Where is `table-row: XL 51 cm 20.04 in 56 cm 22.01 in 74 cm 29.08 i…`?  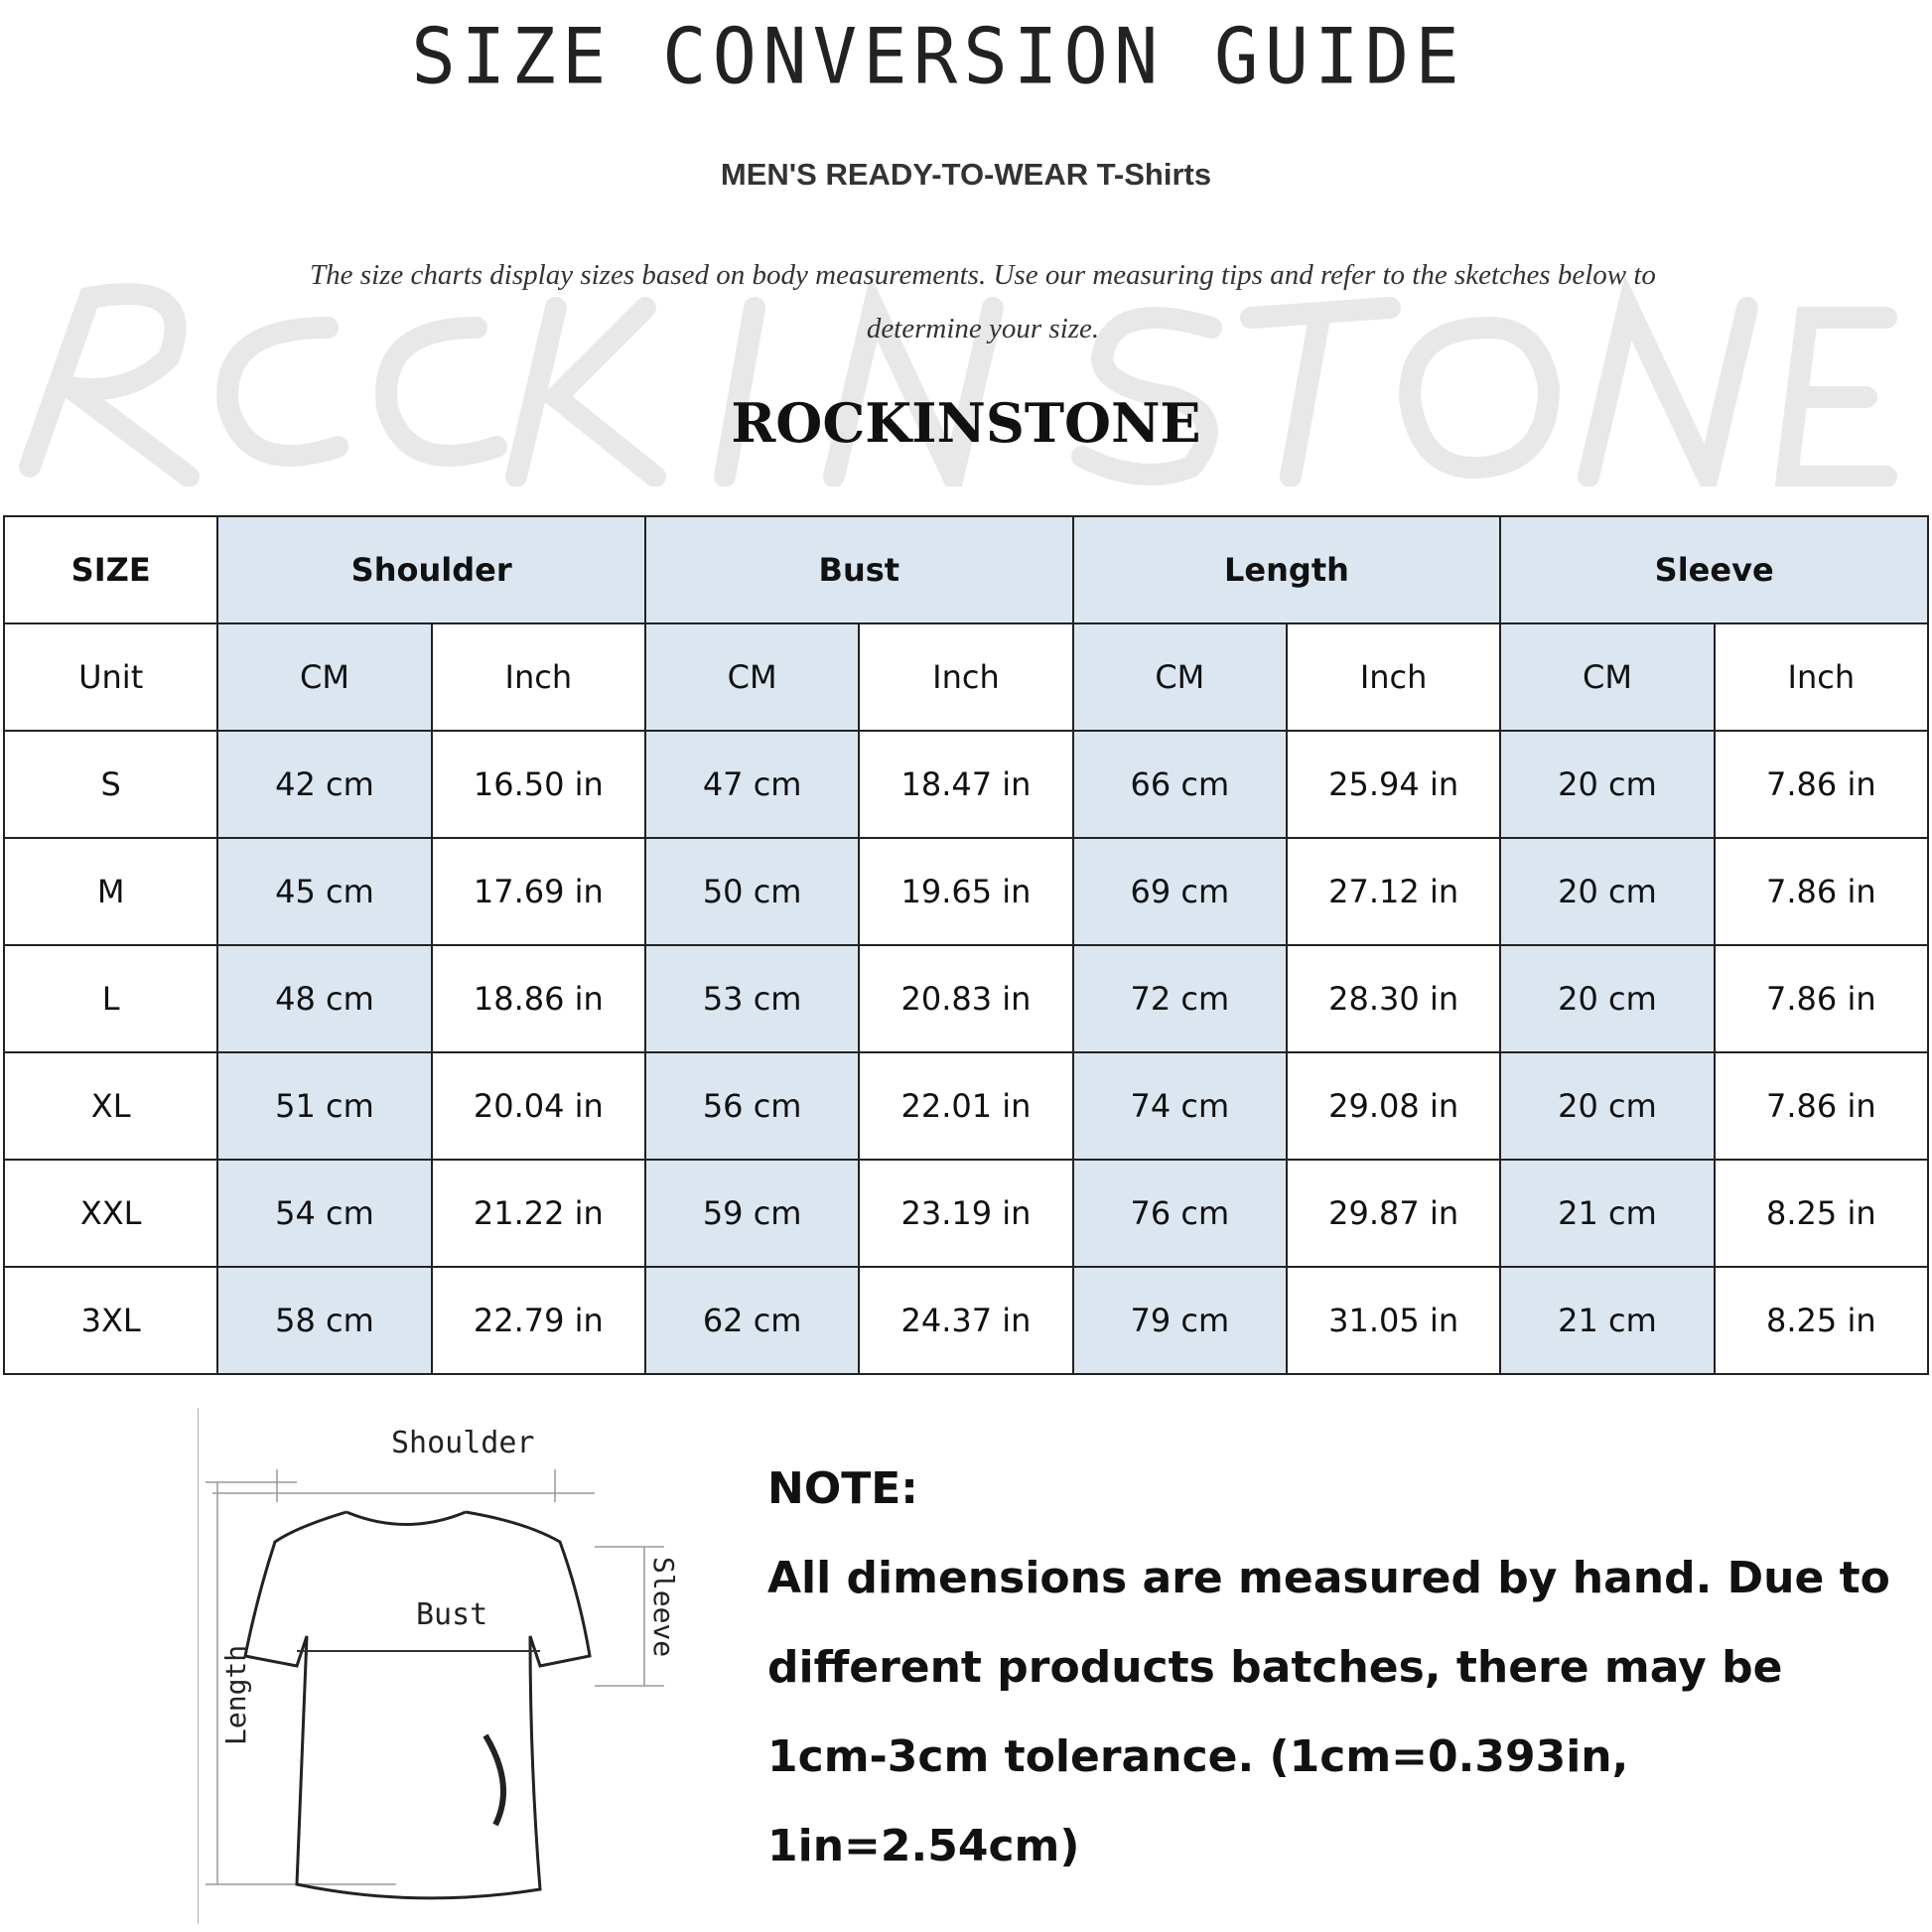 table-row: XL 51 cm 20.04 in 56 cm 22.01 in 74 cm 29.08 i… is located at coordinates (966, 1106).